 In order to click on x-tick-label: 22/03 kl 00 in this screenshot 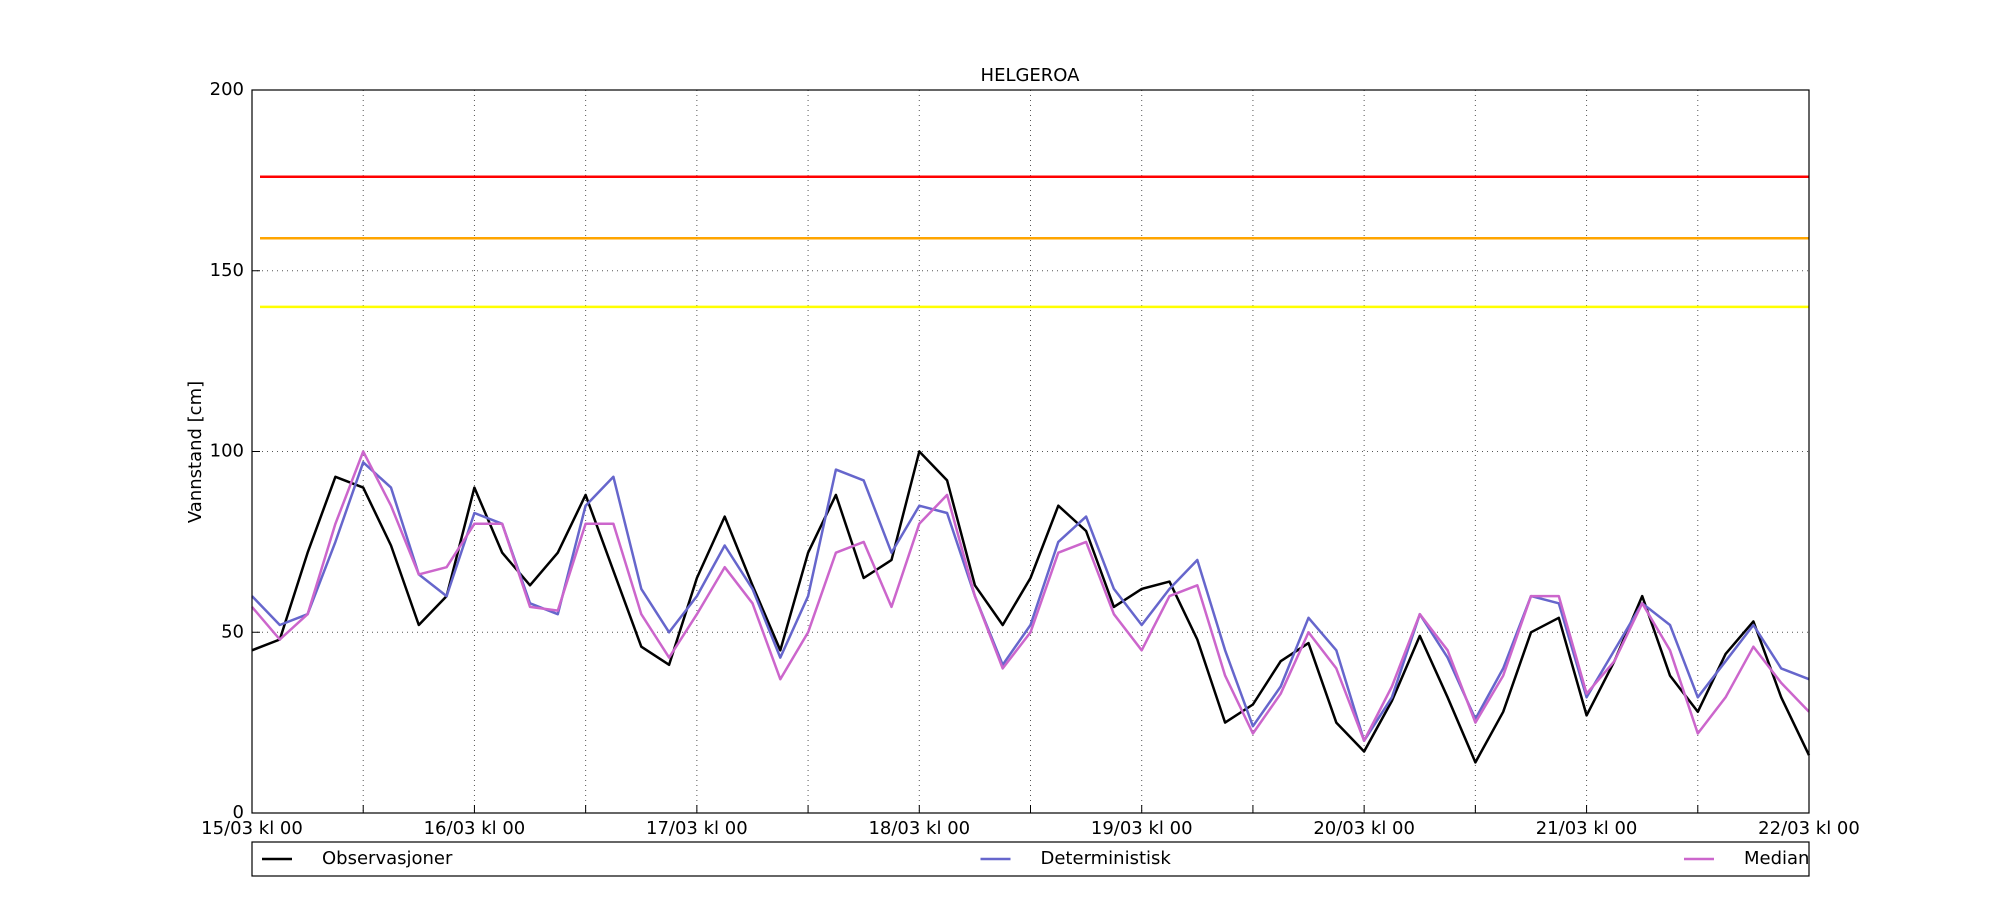, I will do `click(1809, 828)`.